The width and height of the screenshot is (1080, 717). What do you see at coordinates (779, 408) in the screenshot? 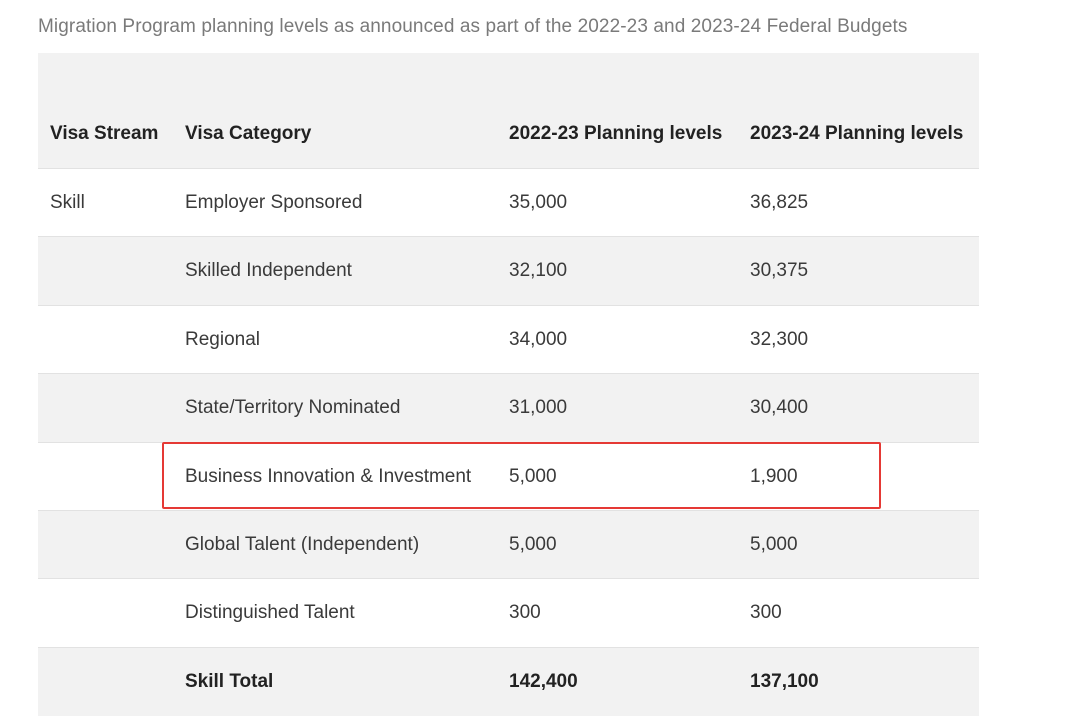
I see `cell-2023-24: 30,400` at bounding box center [779, 408].